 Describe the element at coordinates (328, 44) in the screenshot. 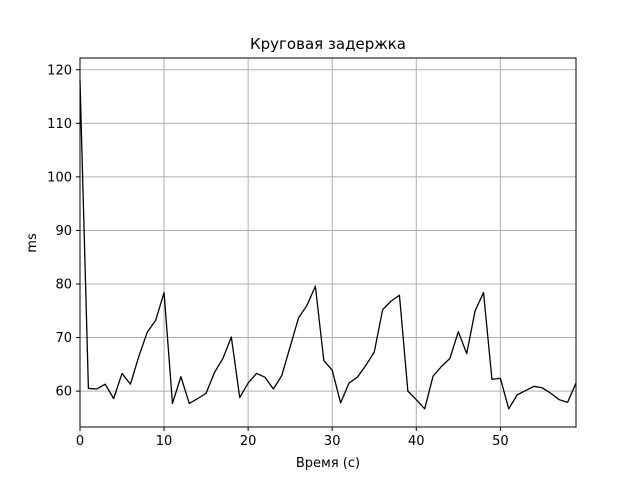

I see `chart-title: Круговая задержка` at that location.